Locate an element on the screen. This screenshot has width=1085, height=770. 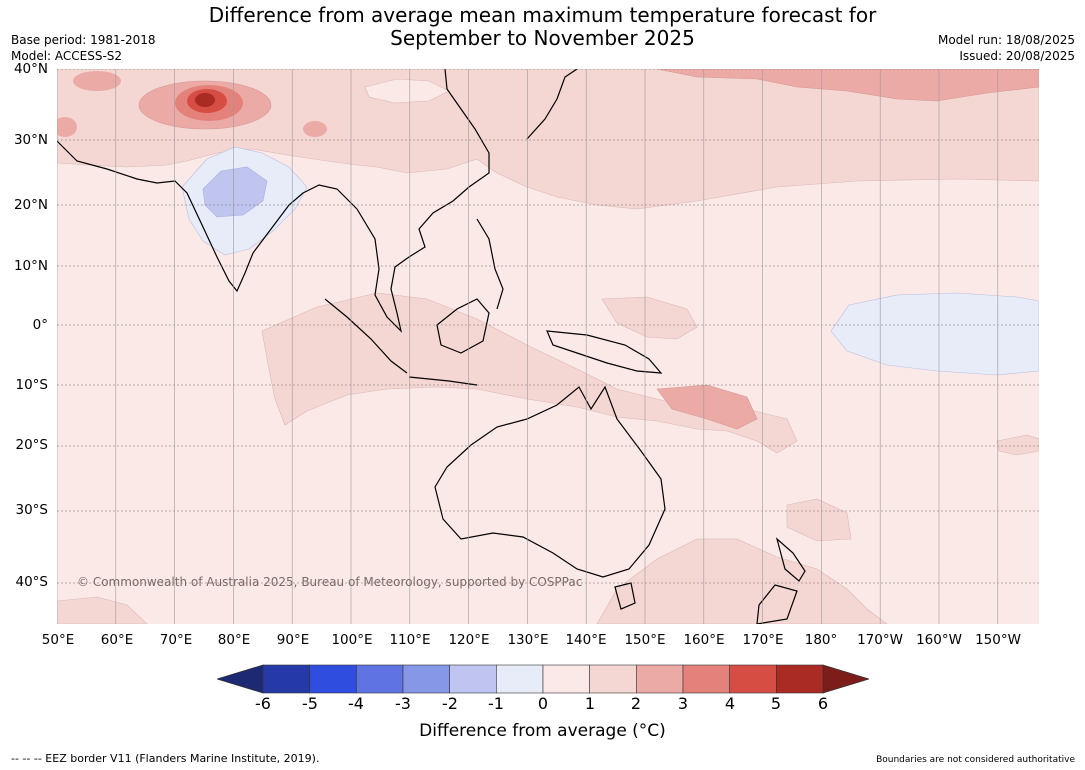
model-name: Model: ACCESS-S2 is located at coordinates (67, 56).